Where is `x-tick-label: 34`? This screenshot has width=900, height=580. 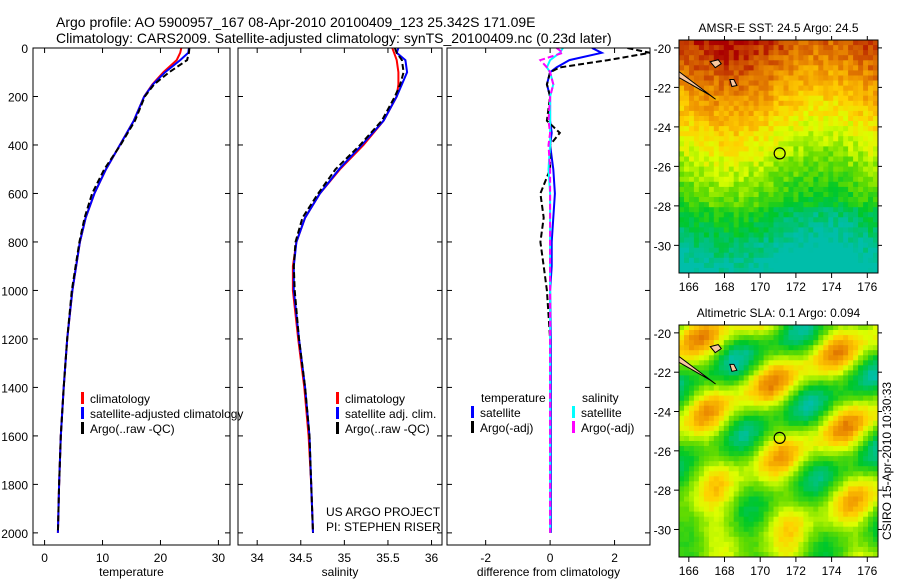 x-tick-label: 34 is located at coordinates (257, 558).